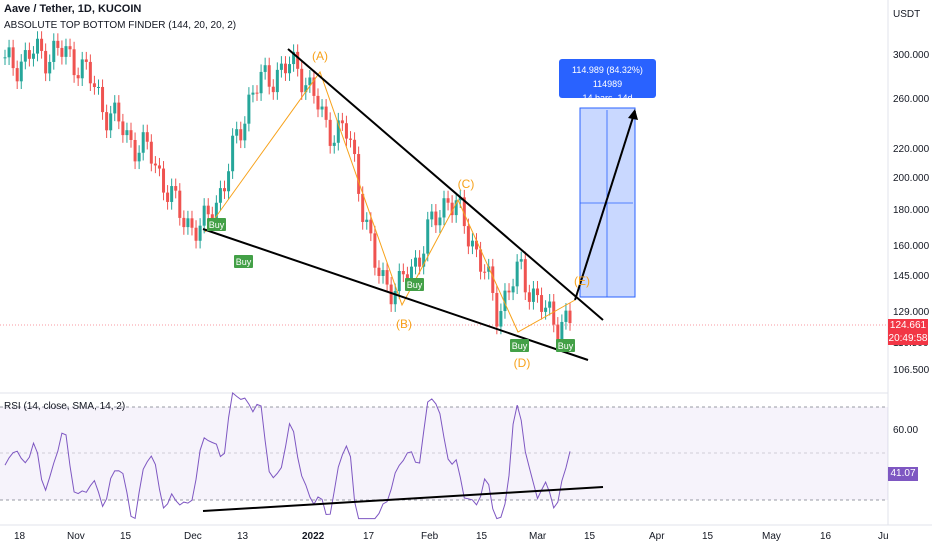 The width and height of the screenshot is (932, 550). Describe the element at coordinates (911, 150) in the screenshot. I see `price-axis-label: 220.000` at that location.